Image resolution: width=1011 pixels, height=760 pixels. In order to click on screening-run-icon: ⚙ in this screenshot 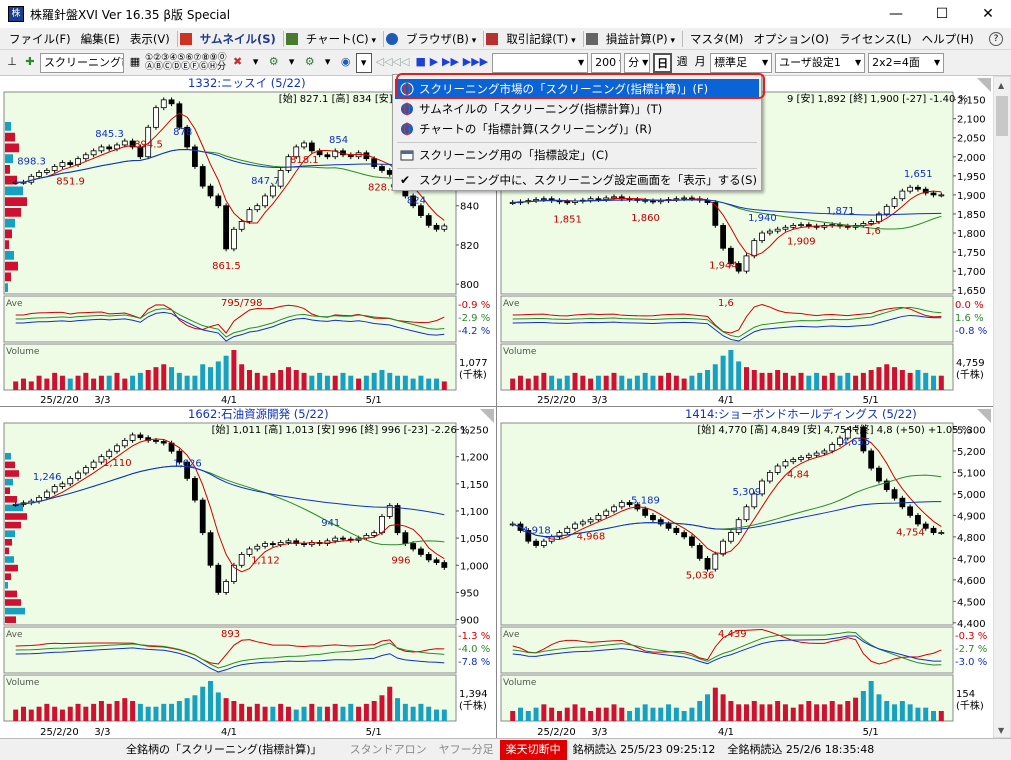, I will do `click(309, 61)`.